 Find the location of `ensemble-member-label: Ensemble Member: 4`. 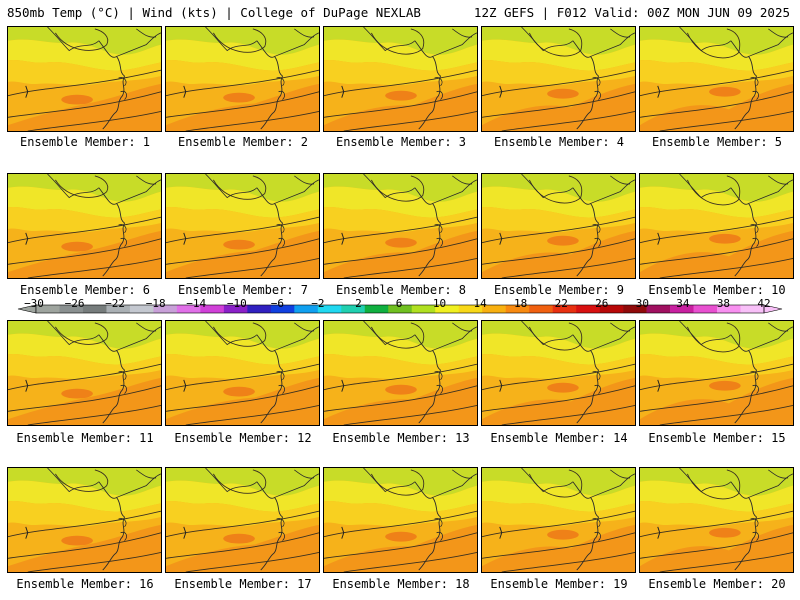

ensemble-member-label: Ensemble Member: 4 is located at coordinates (559, 142).